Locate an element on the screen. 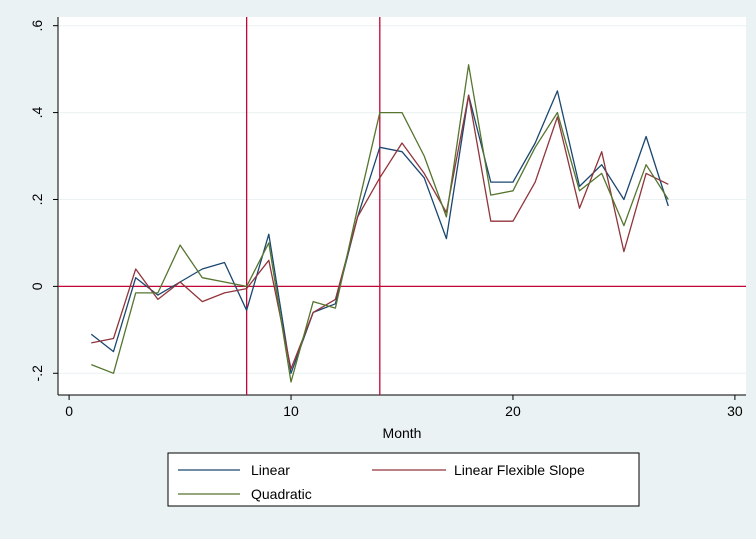 The width and height of the screenshot is (756, 539). x-tick-label-3: 30 is located at coordinates (735, 411).